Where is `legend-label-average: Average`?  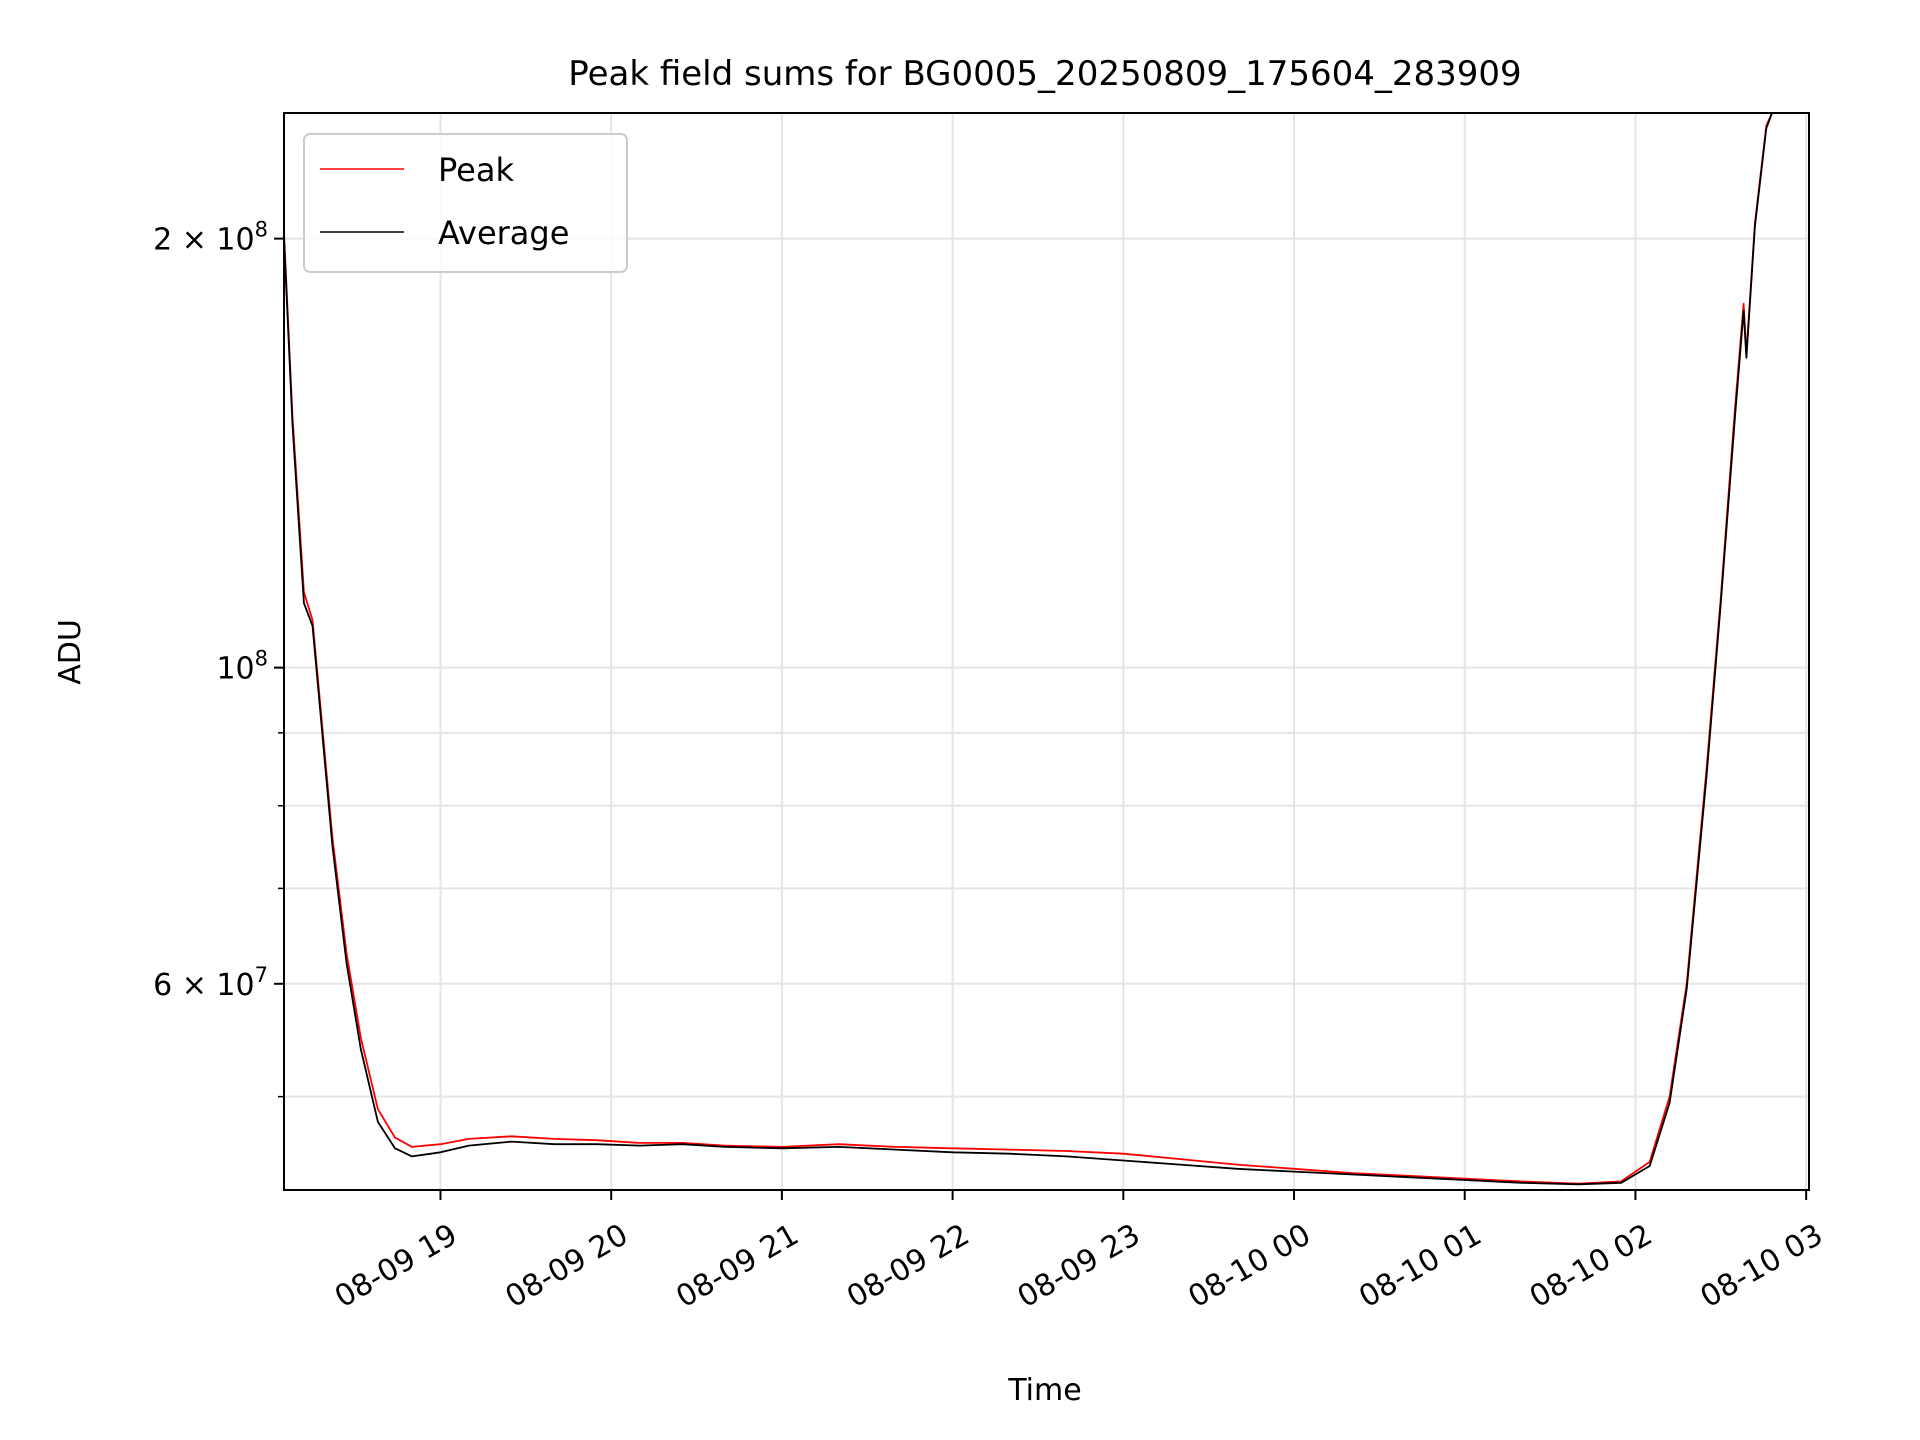
legend-label-average: Average is located at coordinates (503, 233).